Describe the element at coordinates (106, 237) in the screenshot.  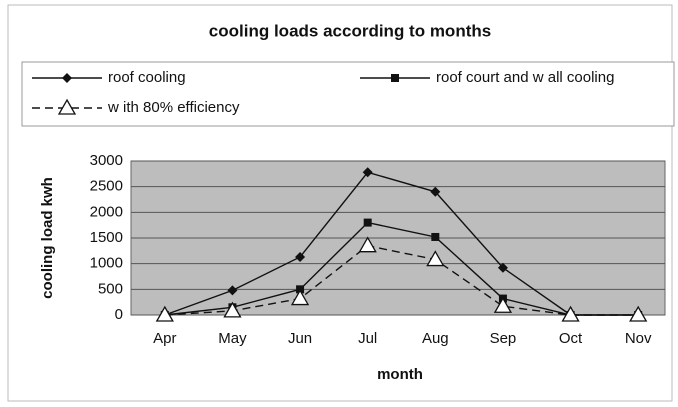
I see `y-tick-label: 1500` at that location.